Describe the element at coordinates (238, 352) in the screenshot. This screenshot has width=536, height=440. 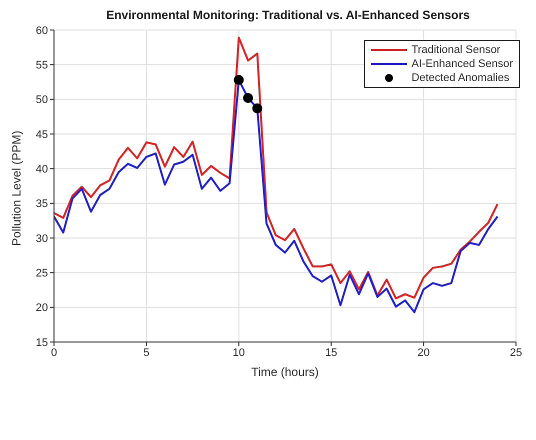
I see `x-tick-label: 10` at that location.